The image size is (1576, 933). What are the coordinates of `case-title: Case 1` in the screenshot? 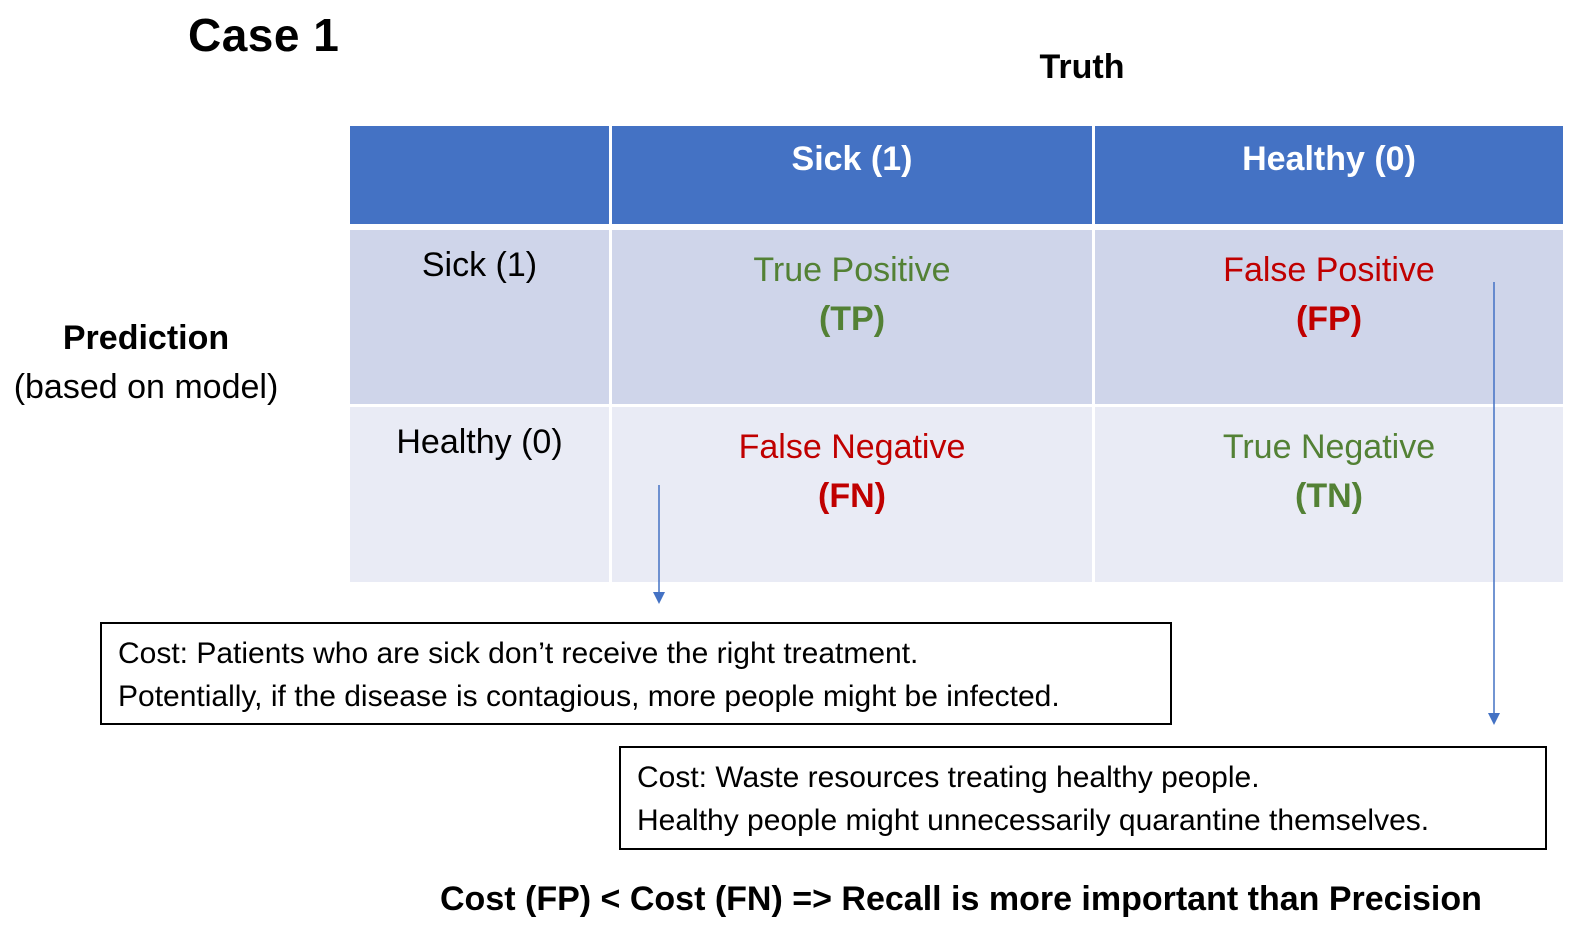 It's located at (264, 35).